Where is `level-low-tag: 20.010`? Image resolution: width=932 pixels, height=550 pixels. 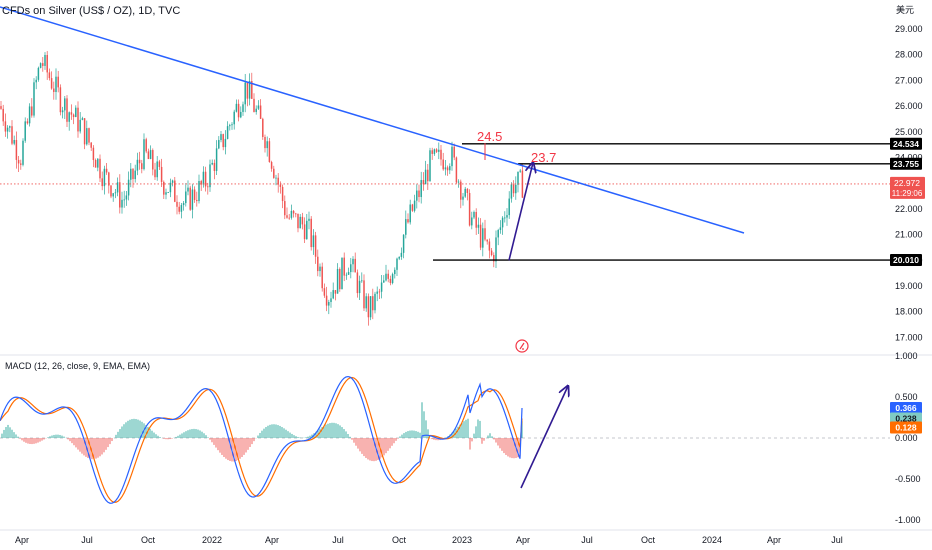
level-low-tag: 20.010 is located at coordinates (906, 260).